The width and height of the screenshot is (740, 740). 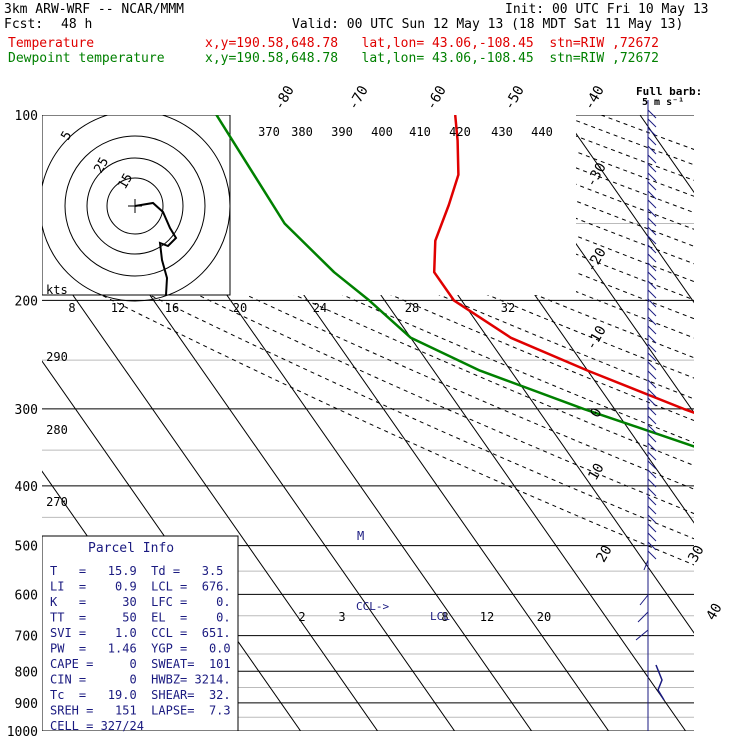 What do you see at coordinates (57, 290) in the screenshot?
I see `hodograph-unit-label: kts` at bounding box center [57, 290].